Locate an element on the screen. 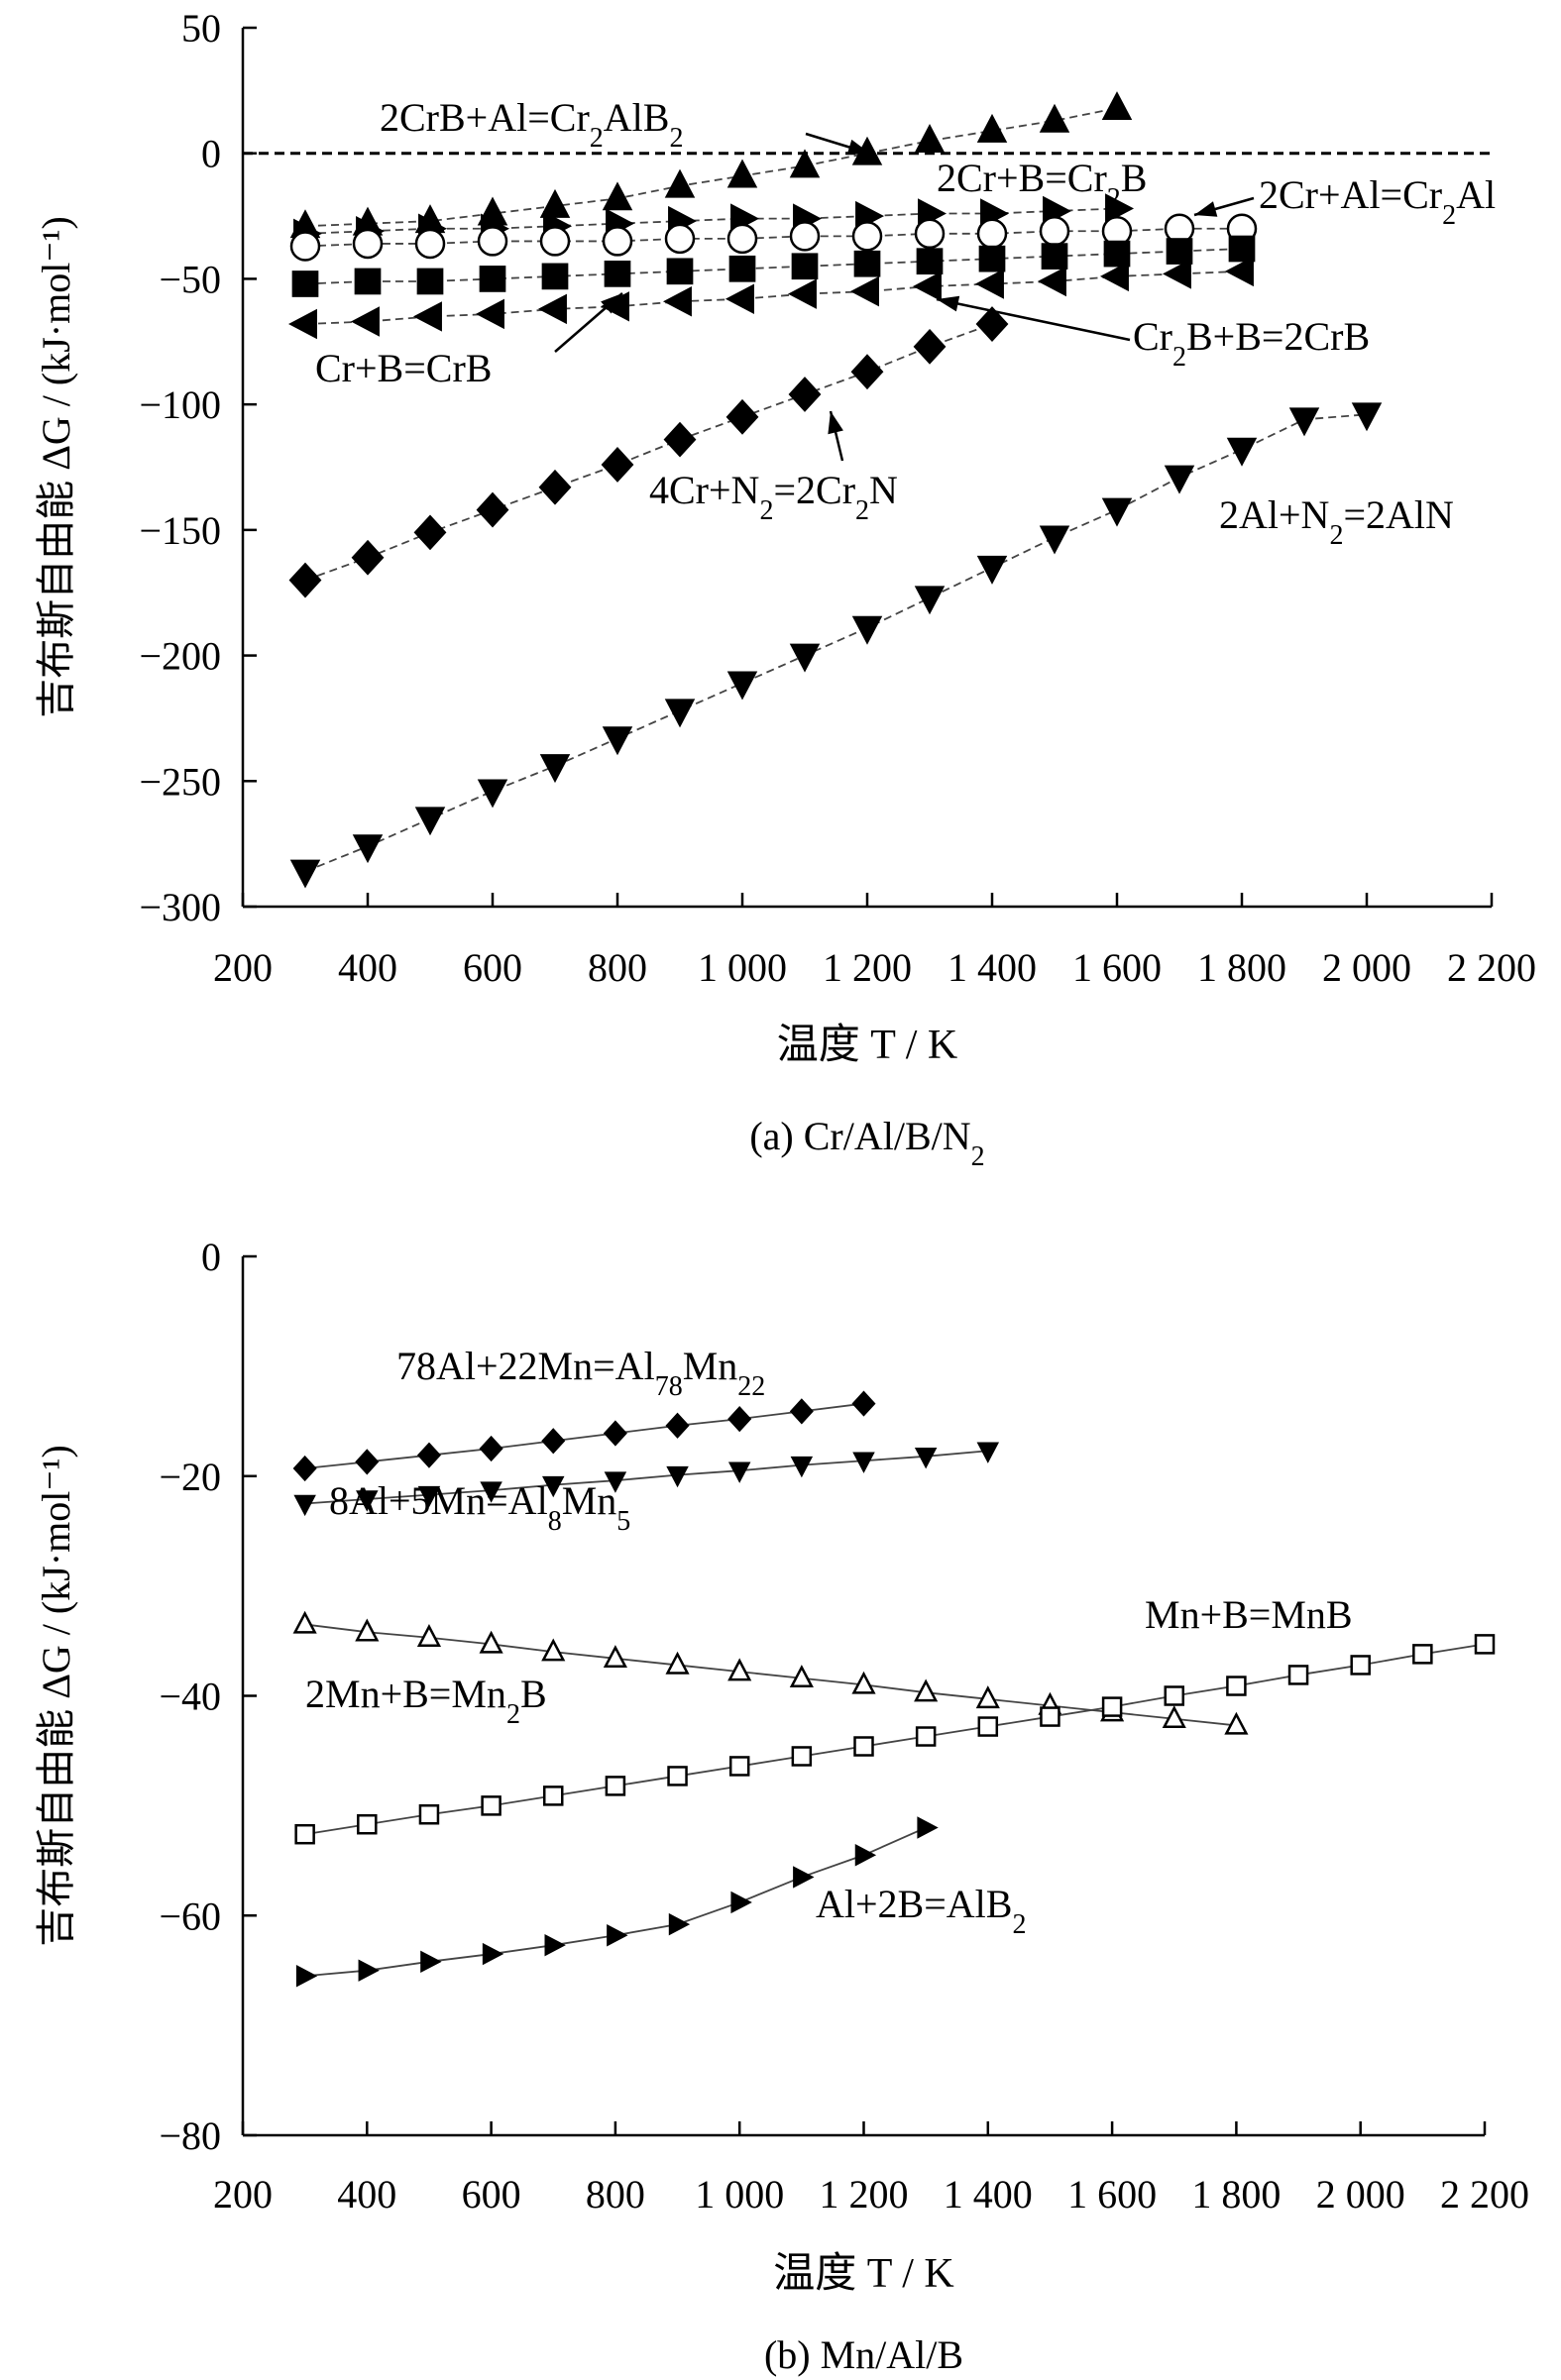  y-tick-label: 50 is located at coordinates (201, 28).